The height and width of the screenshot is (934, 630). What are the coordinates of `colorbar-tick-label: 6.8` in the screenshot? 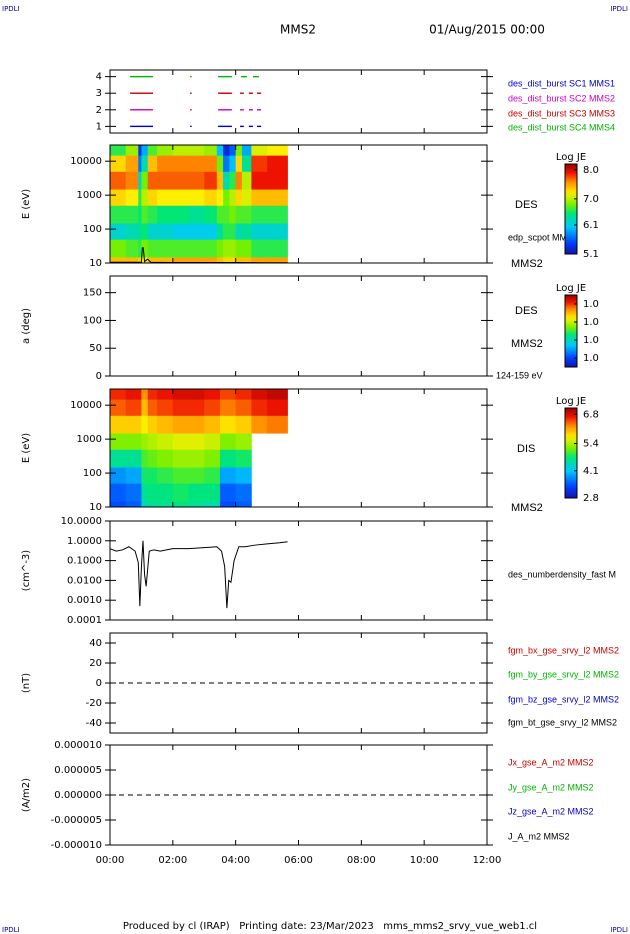 It's located at (591, 414).